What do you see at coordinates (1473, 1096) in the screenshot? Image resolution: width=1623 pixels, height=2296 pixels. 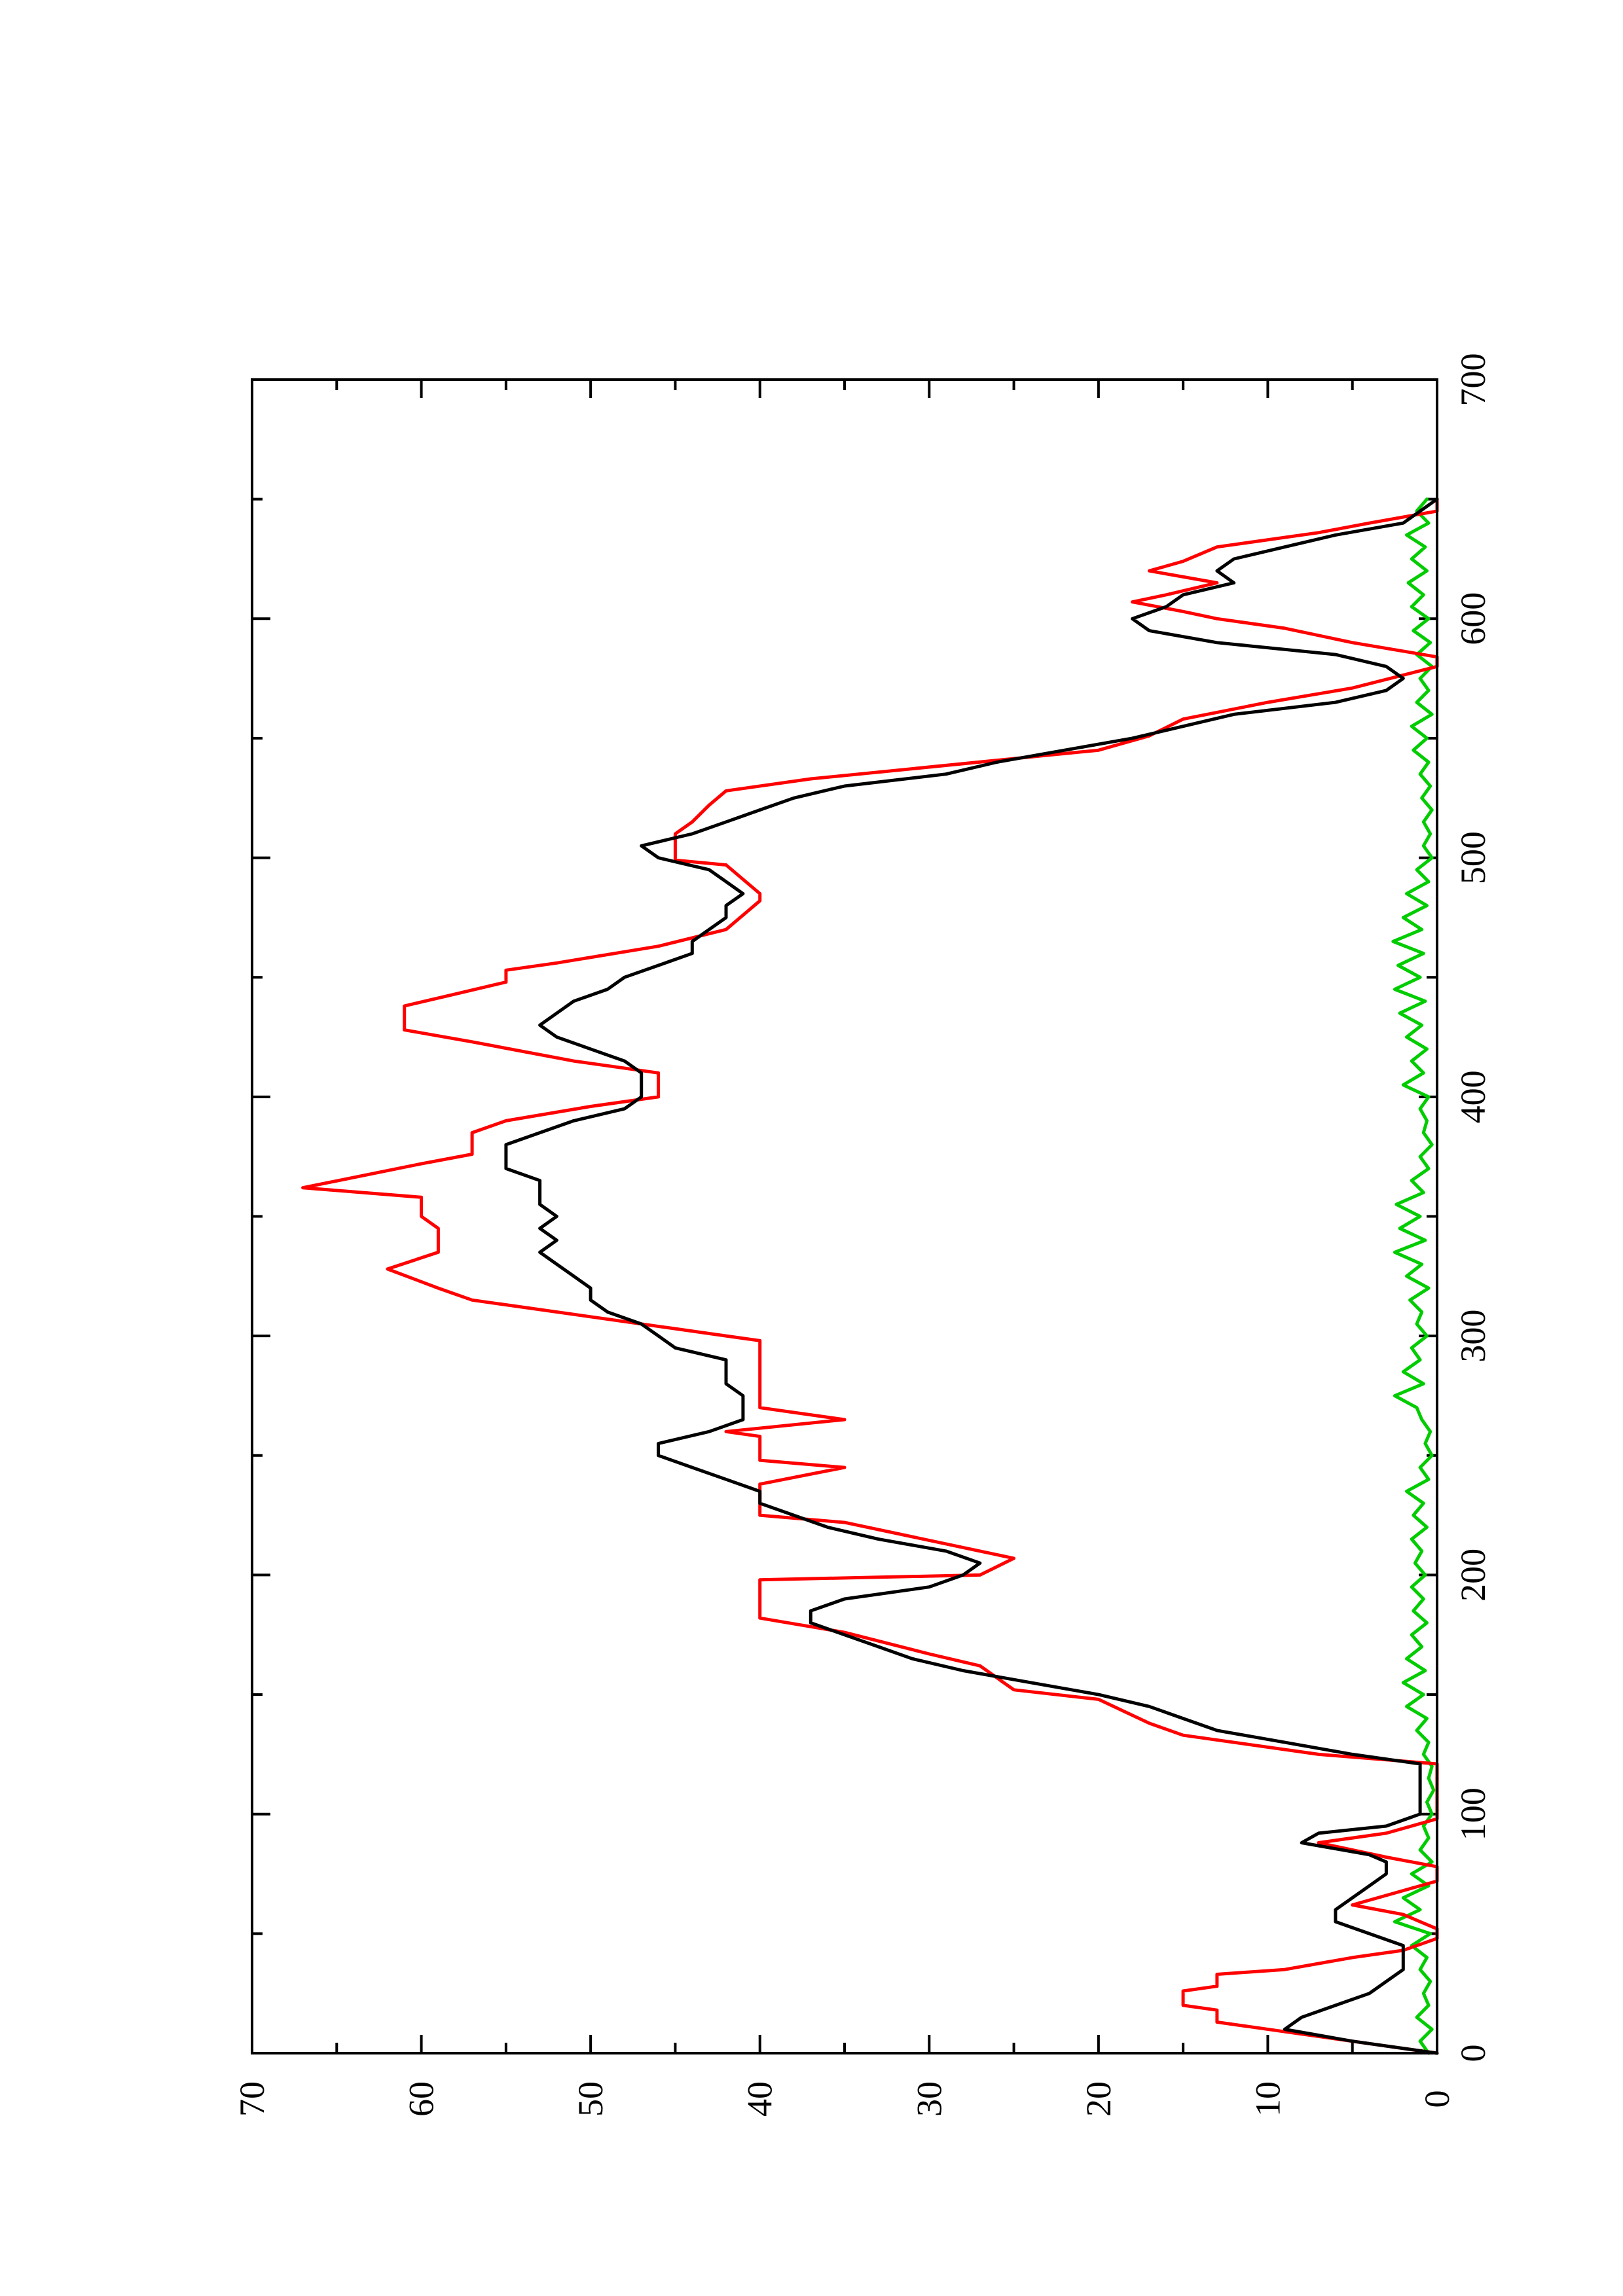 I see `x-tick-label: 400` at bounding box center [1473, 1096].